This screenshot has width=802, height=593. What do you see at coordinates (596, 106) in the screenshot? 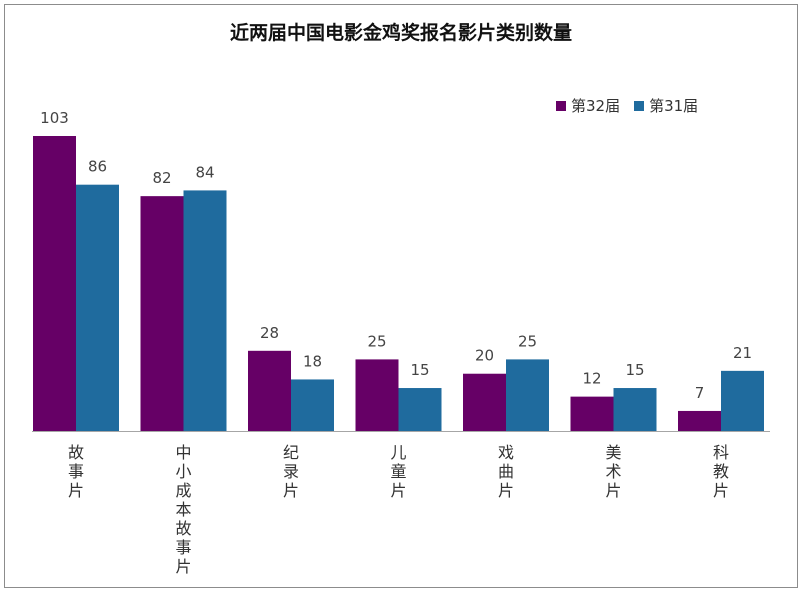
I see `legend-label-series-1: 第32届` at bounding box center [596, 106].